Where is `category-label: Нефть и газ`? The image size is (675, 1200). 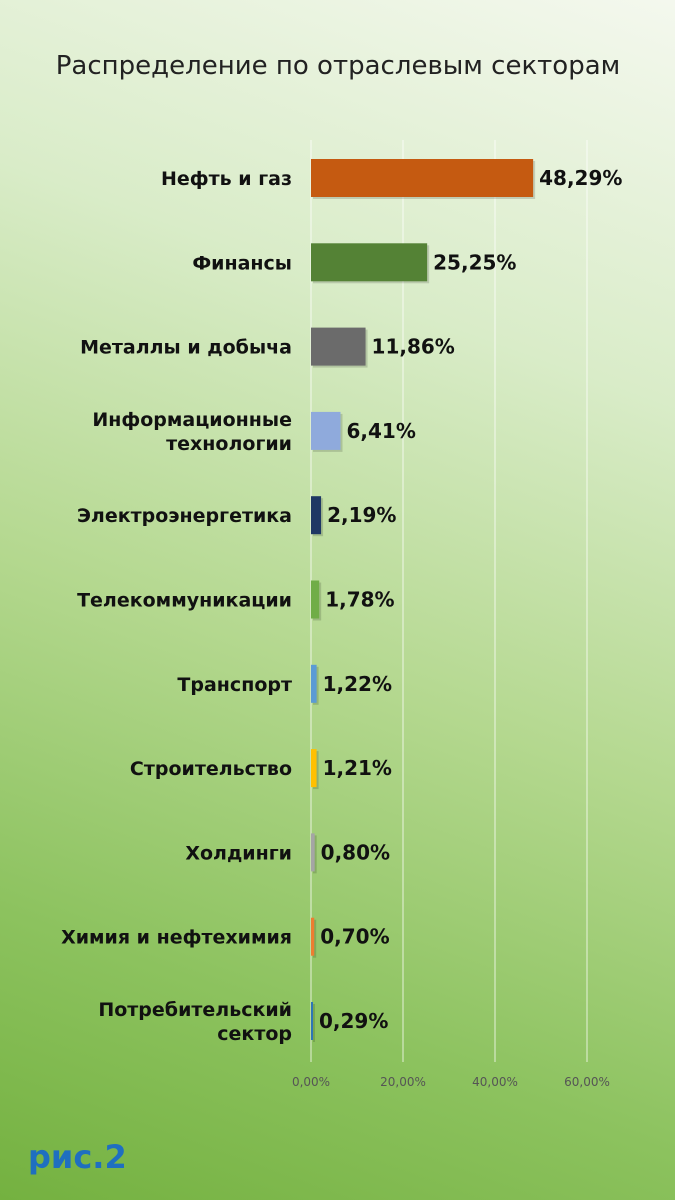
category-label: Нефть и газ is located at coordinates (226, 179).